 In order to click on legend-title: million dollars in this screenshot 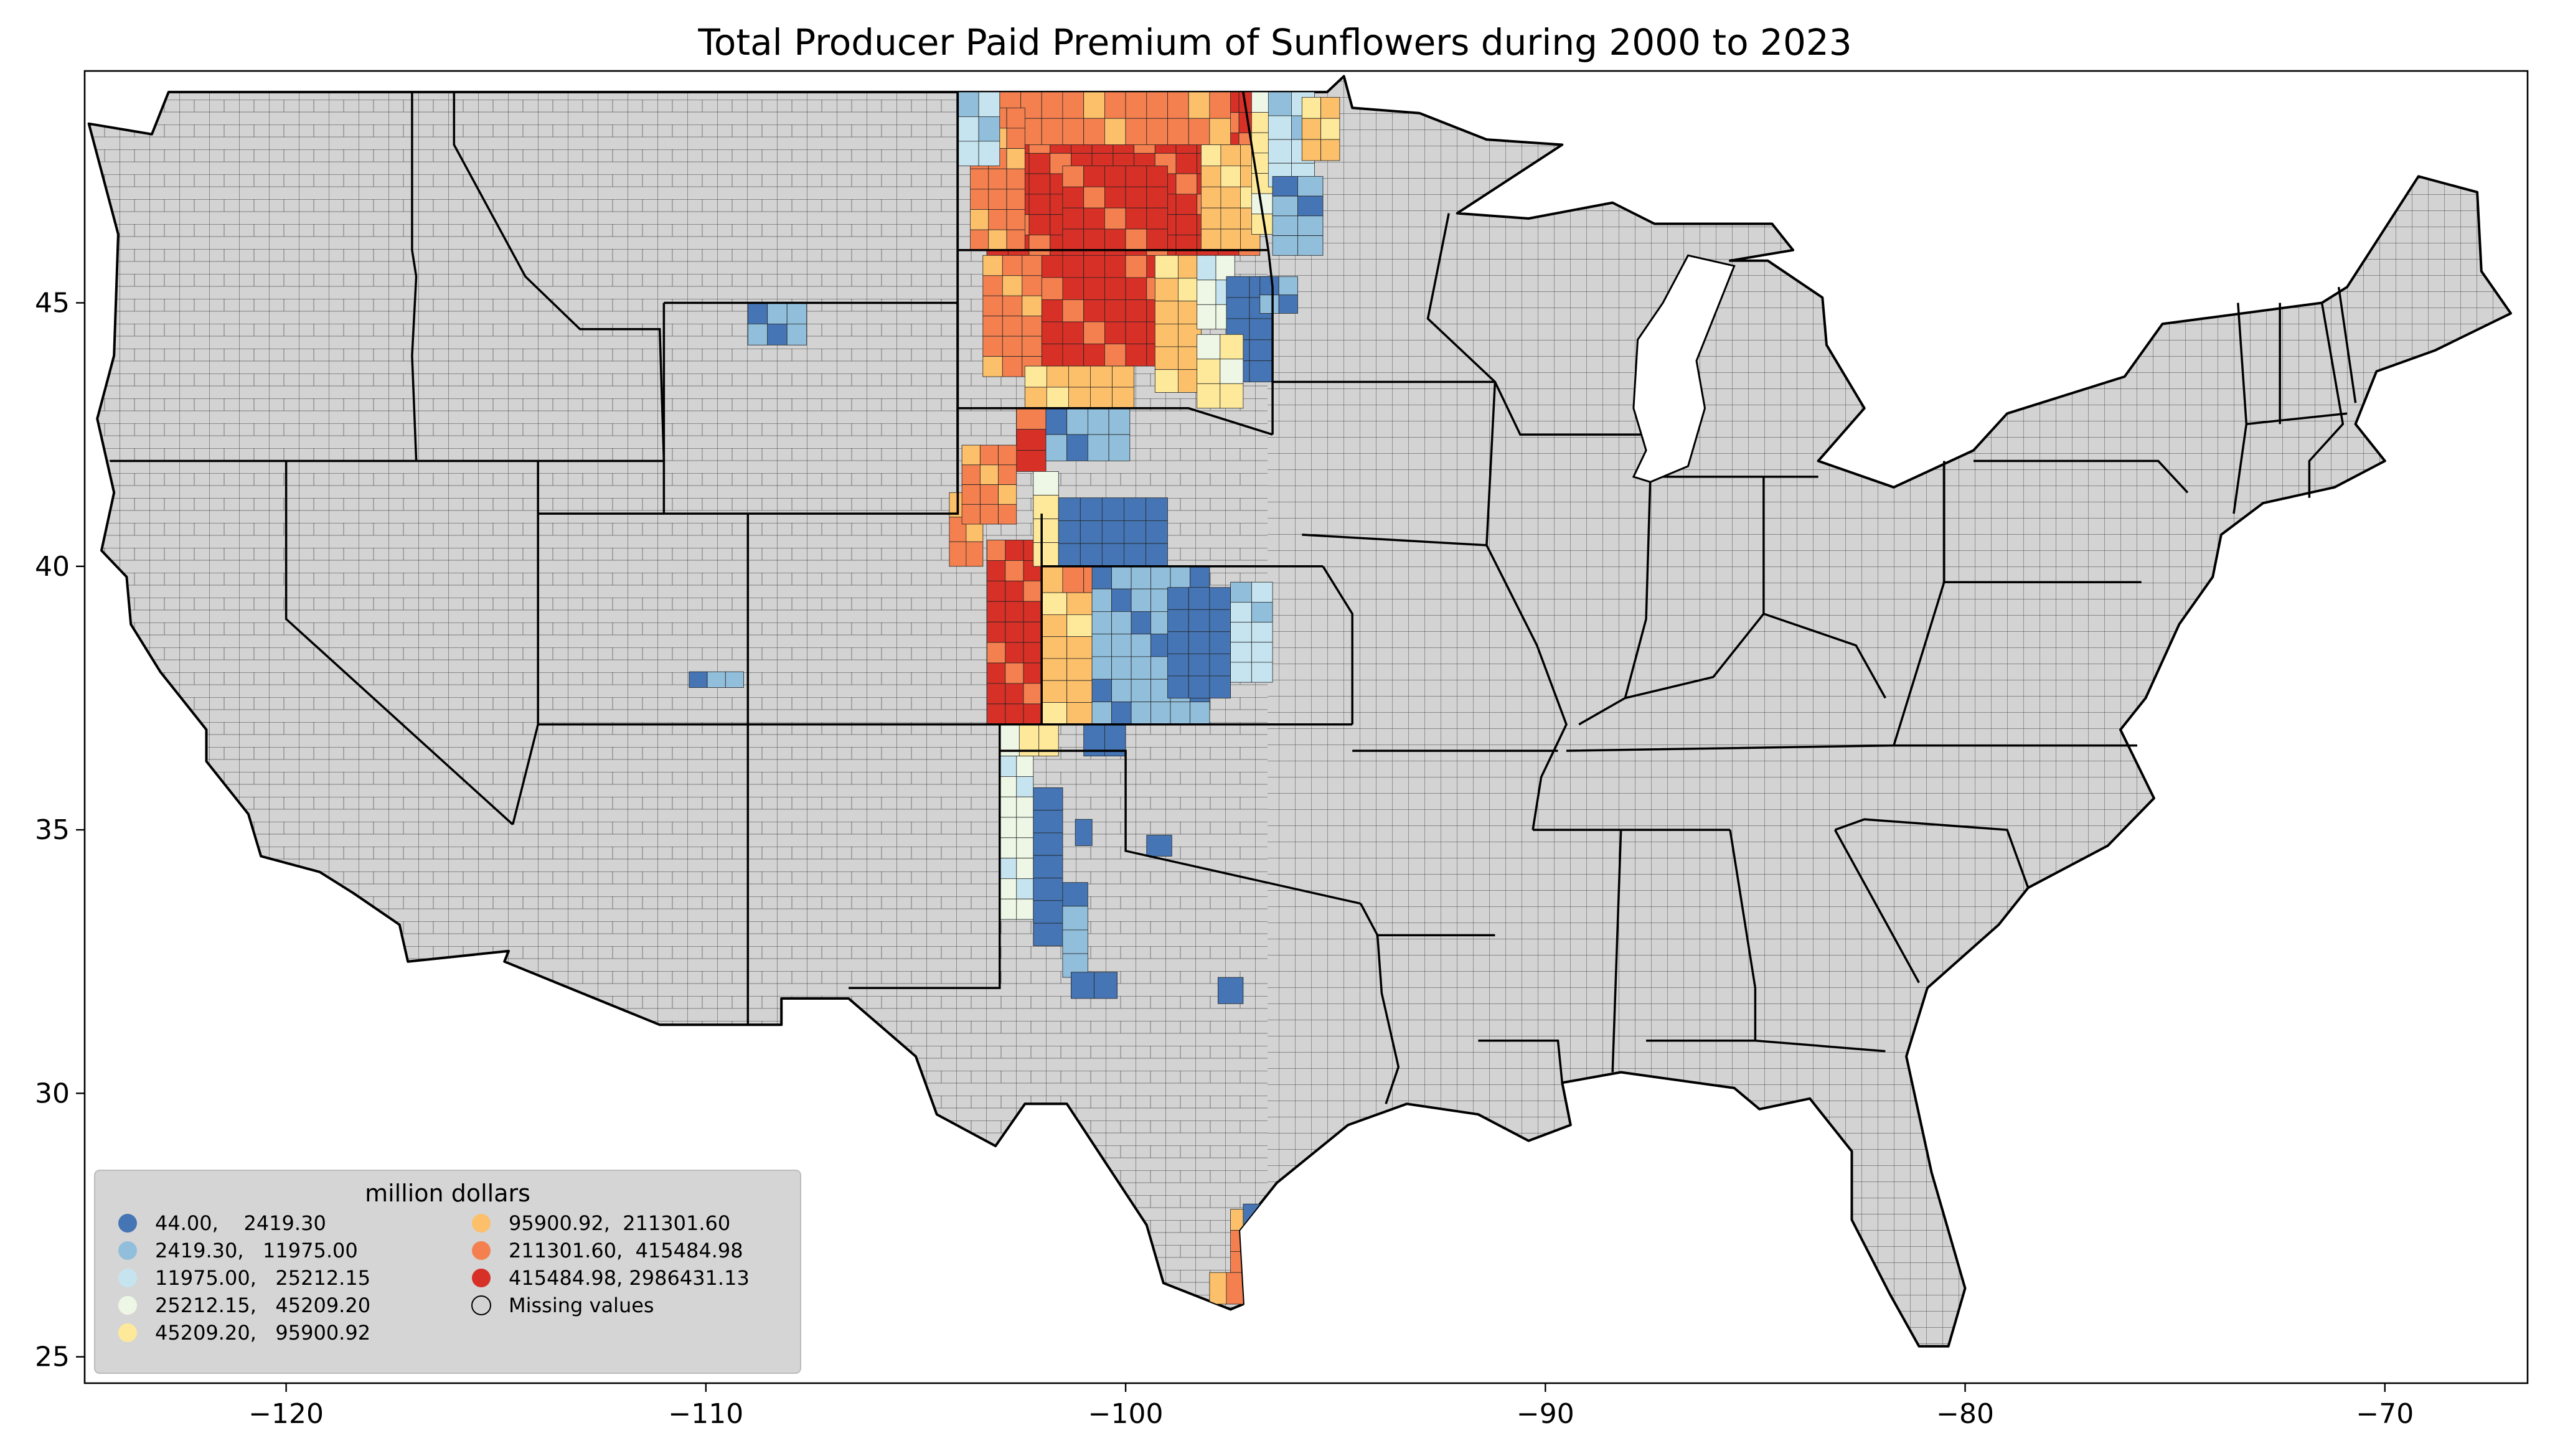, I will do `click(447, 1193)`.